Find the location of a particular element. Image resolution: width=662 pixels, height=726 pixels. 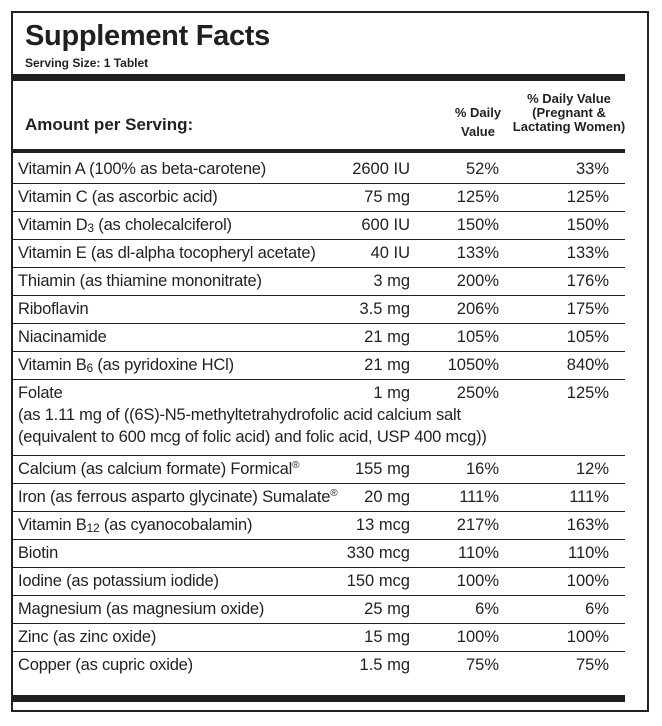

nutrient-amount: 25 mg is located at coordinates (387, 609).